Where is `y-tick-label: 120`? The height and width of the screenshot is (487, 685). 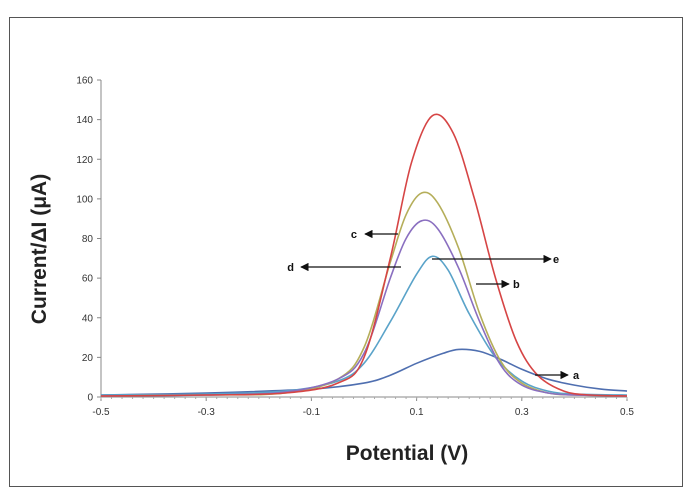
y-tick-label: 120 is located at coordinates (84, 160).